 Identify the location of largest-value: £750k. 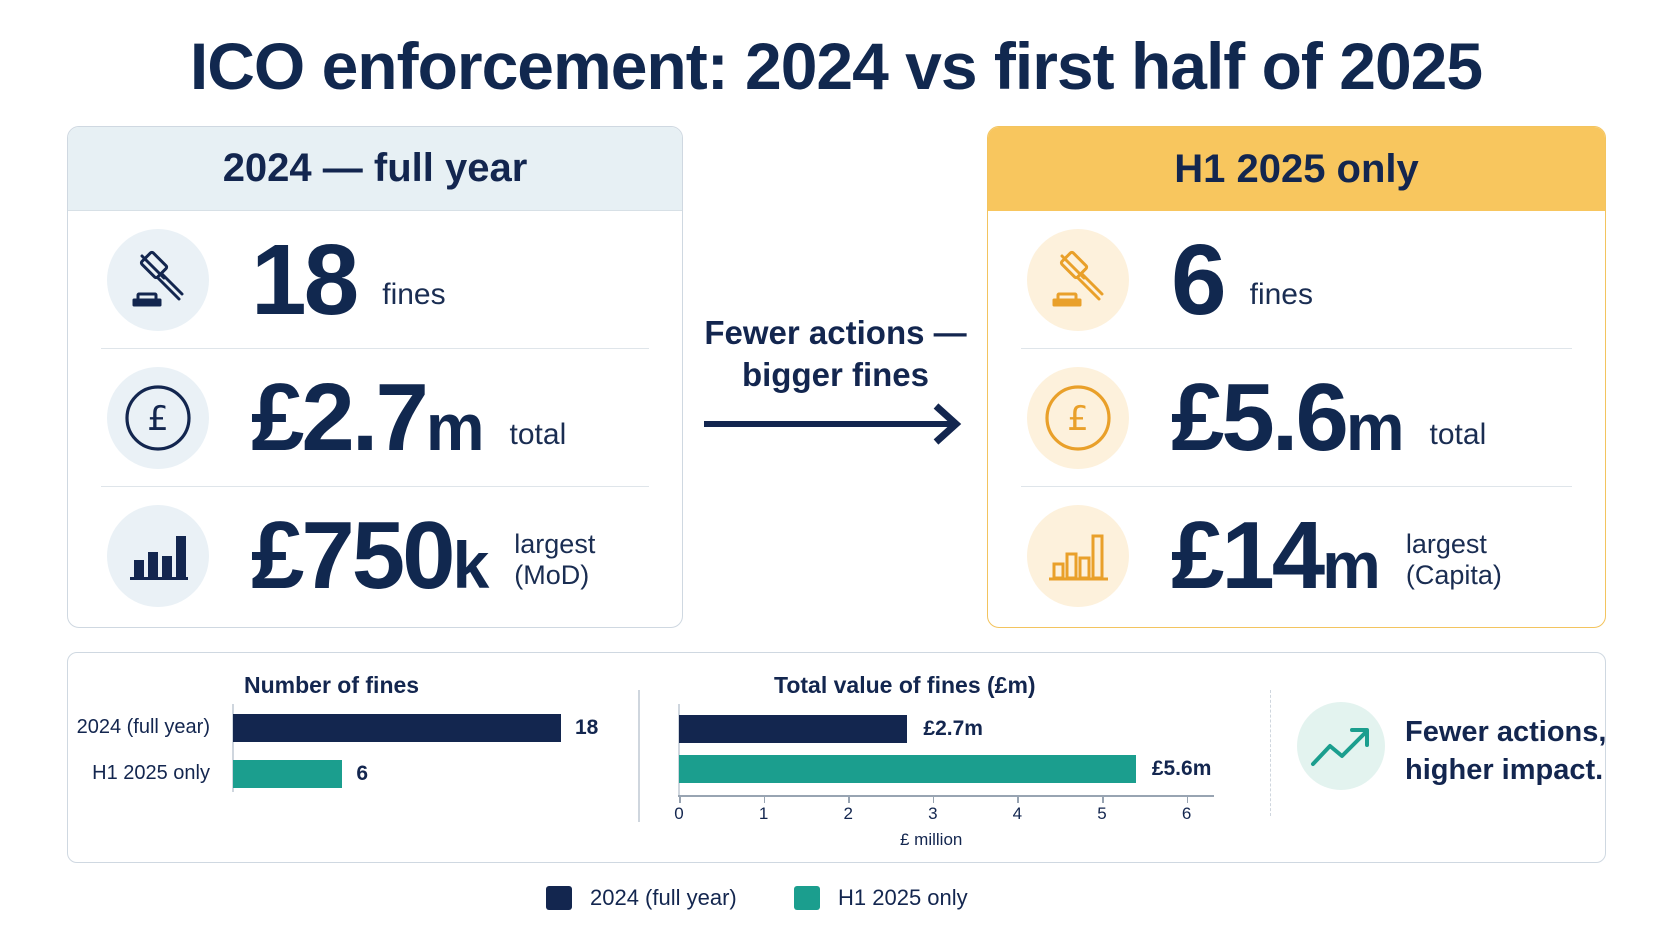
(370, 556).